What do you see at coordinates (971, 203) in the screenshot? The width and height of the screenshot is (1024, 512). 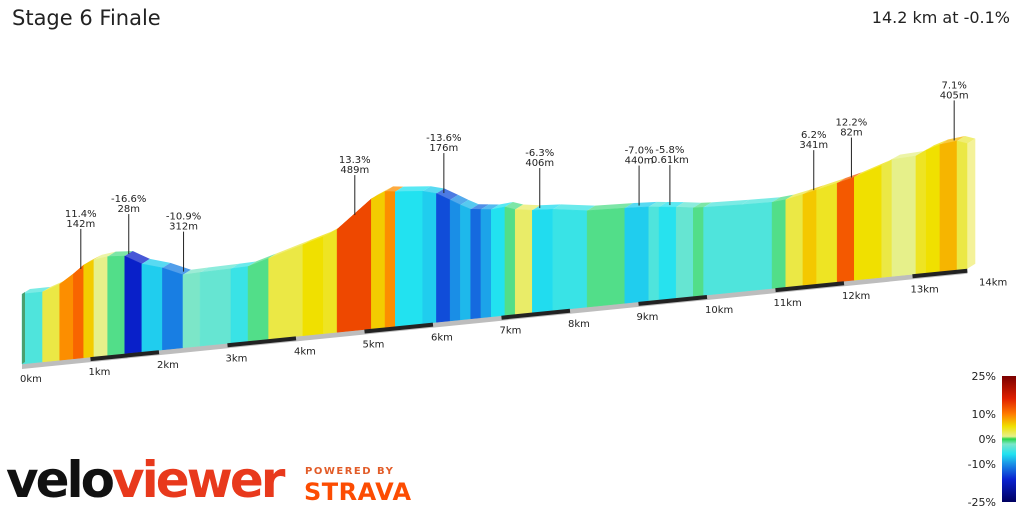 I see `end-cap` at bounding box center [971, 203].